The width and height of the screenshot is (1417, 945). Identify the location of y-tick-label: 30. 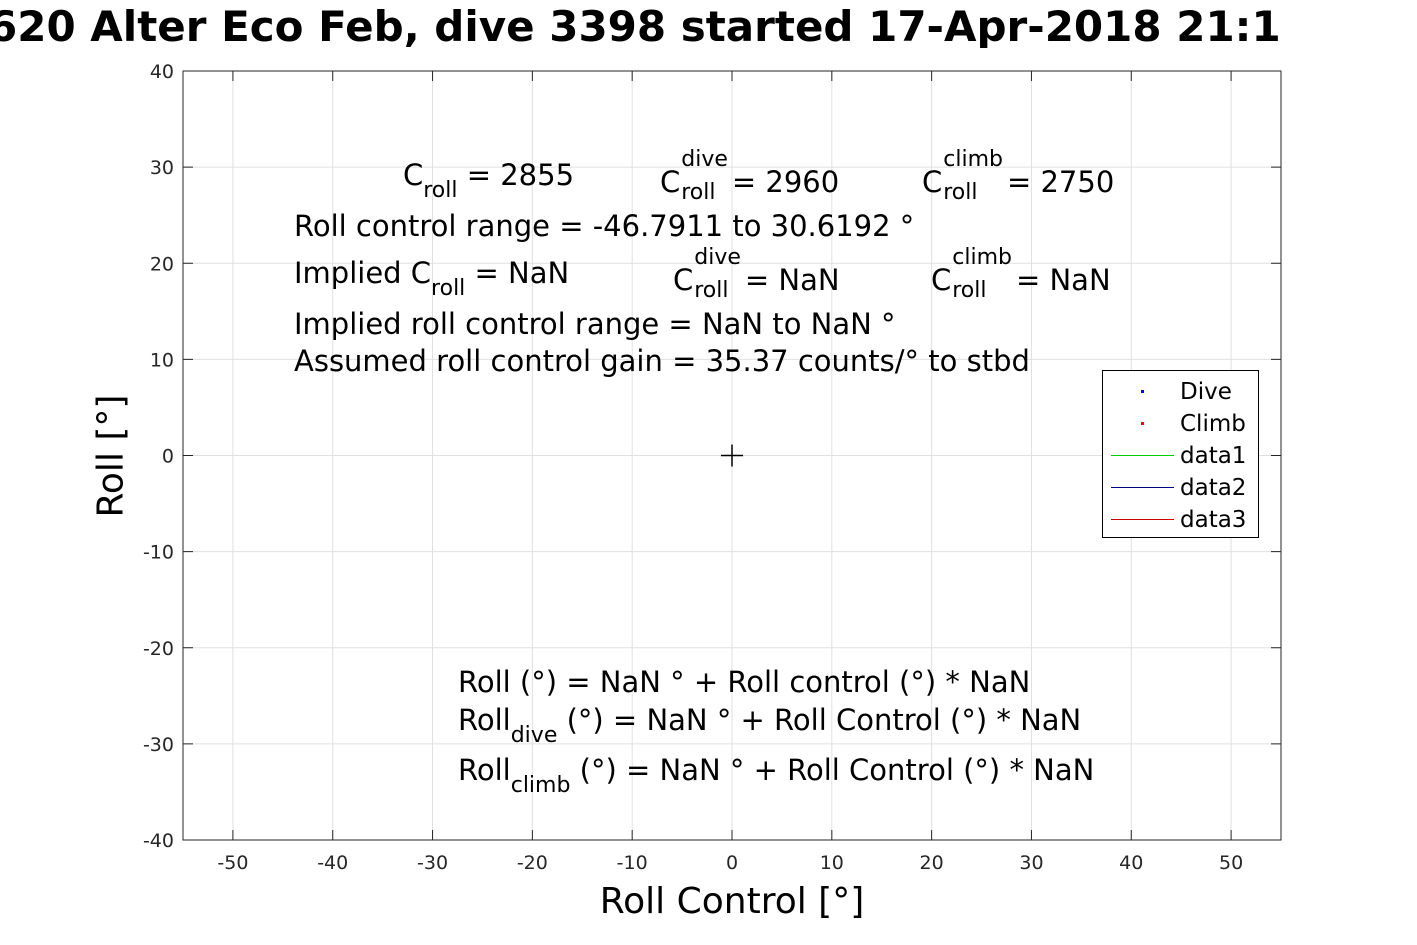
(162, 168).